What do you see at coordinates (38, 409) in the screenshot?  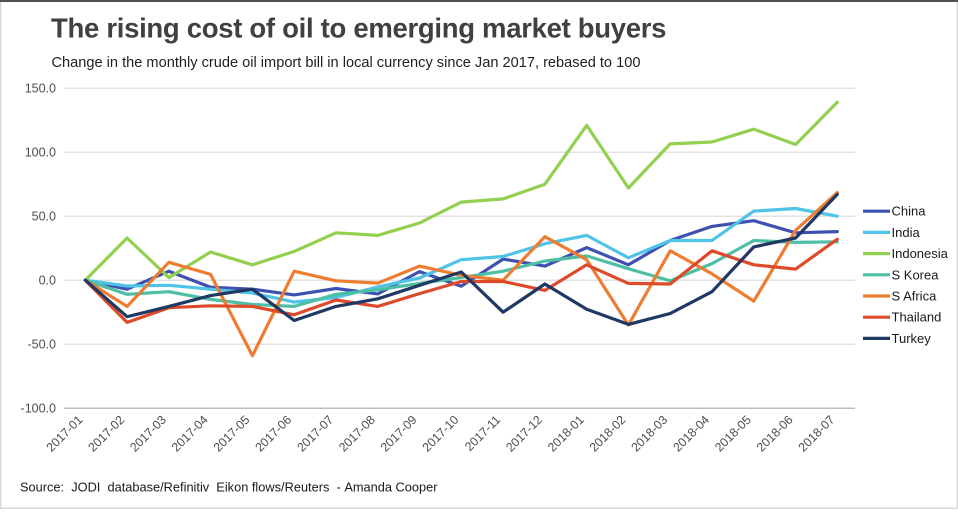 I see `svg-text: -100.0` at bounding box center [38, 409].